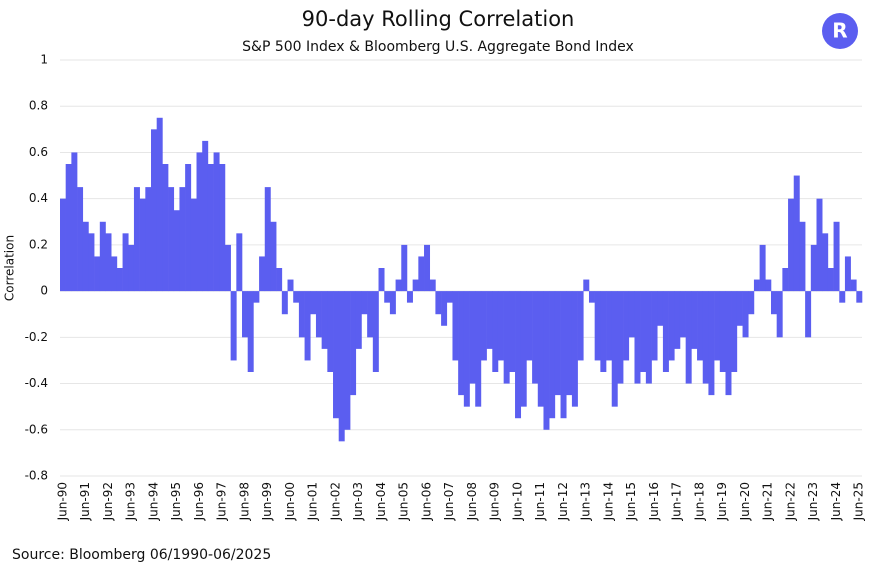 The height and width of the screenshot is (568, 877). I want to click on x-tick-label: Jun-92, so click(108, 501).